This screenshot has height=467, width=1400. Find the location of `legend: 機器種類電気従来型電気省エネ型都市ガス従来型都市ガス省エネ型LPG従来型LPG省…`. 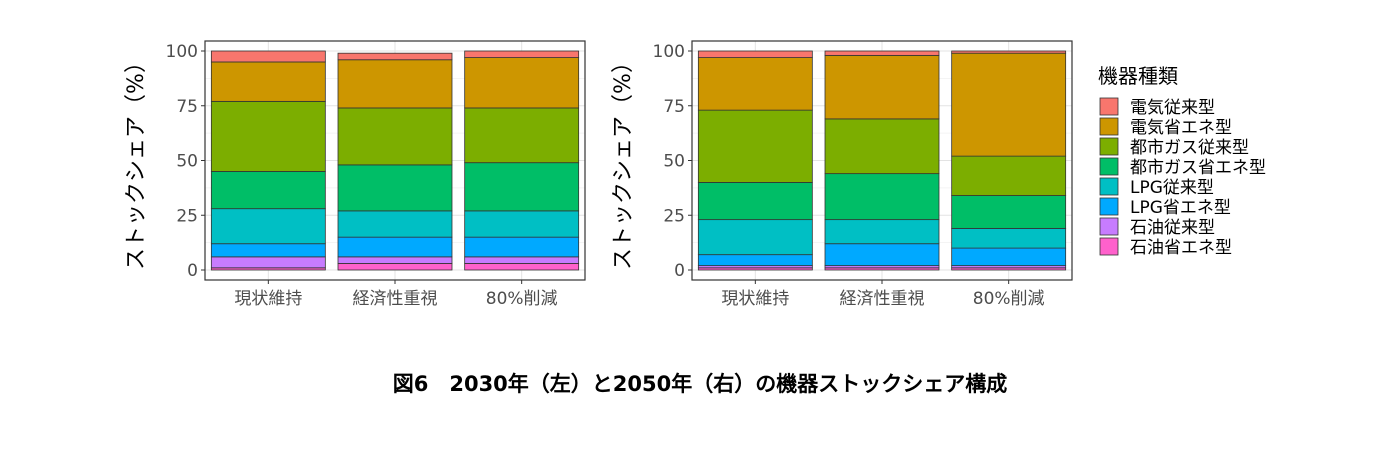

legend: 機器種類電気従来型電気省エネ型都市ガス従来型都市ガス省エネ型LPG従来型LPG省… is located at coordinates (1182, 161).